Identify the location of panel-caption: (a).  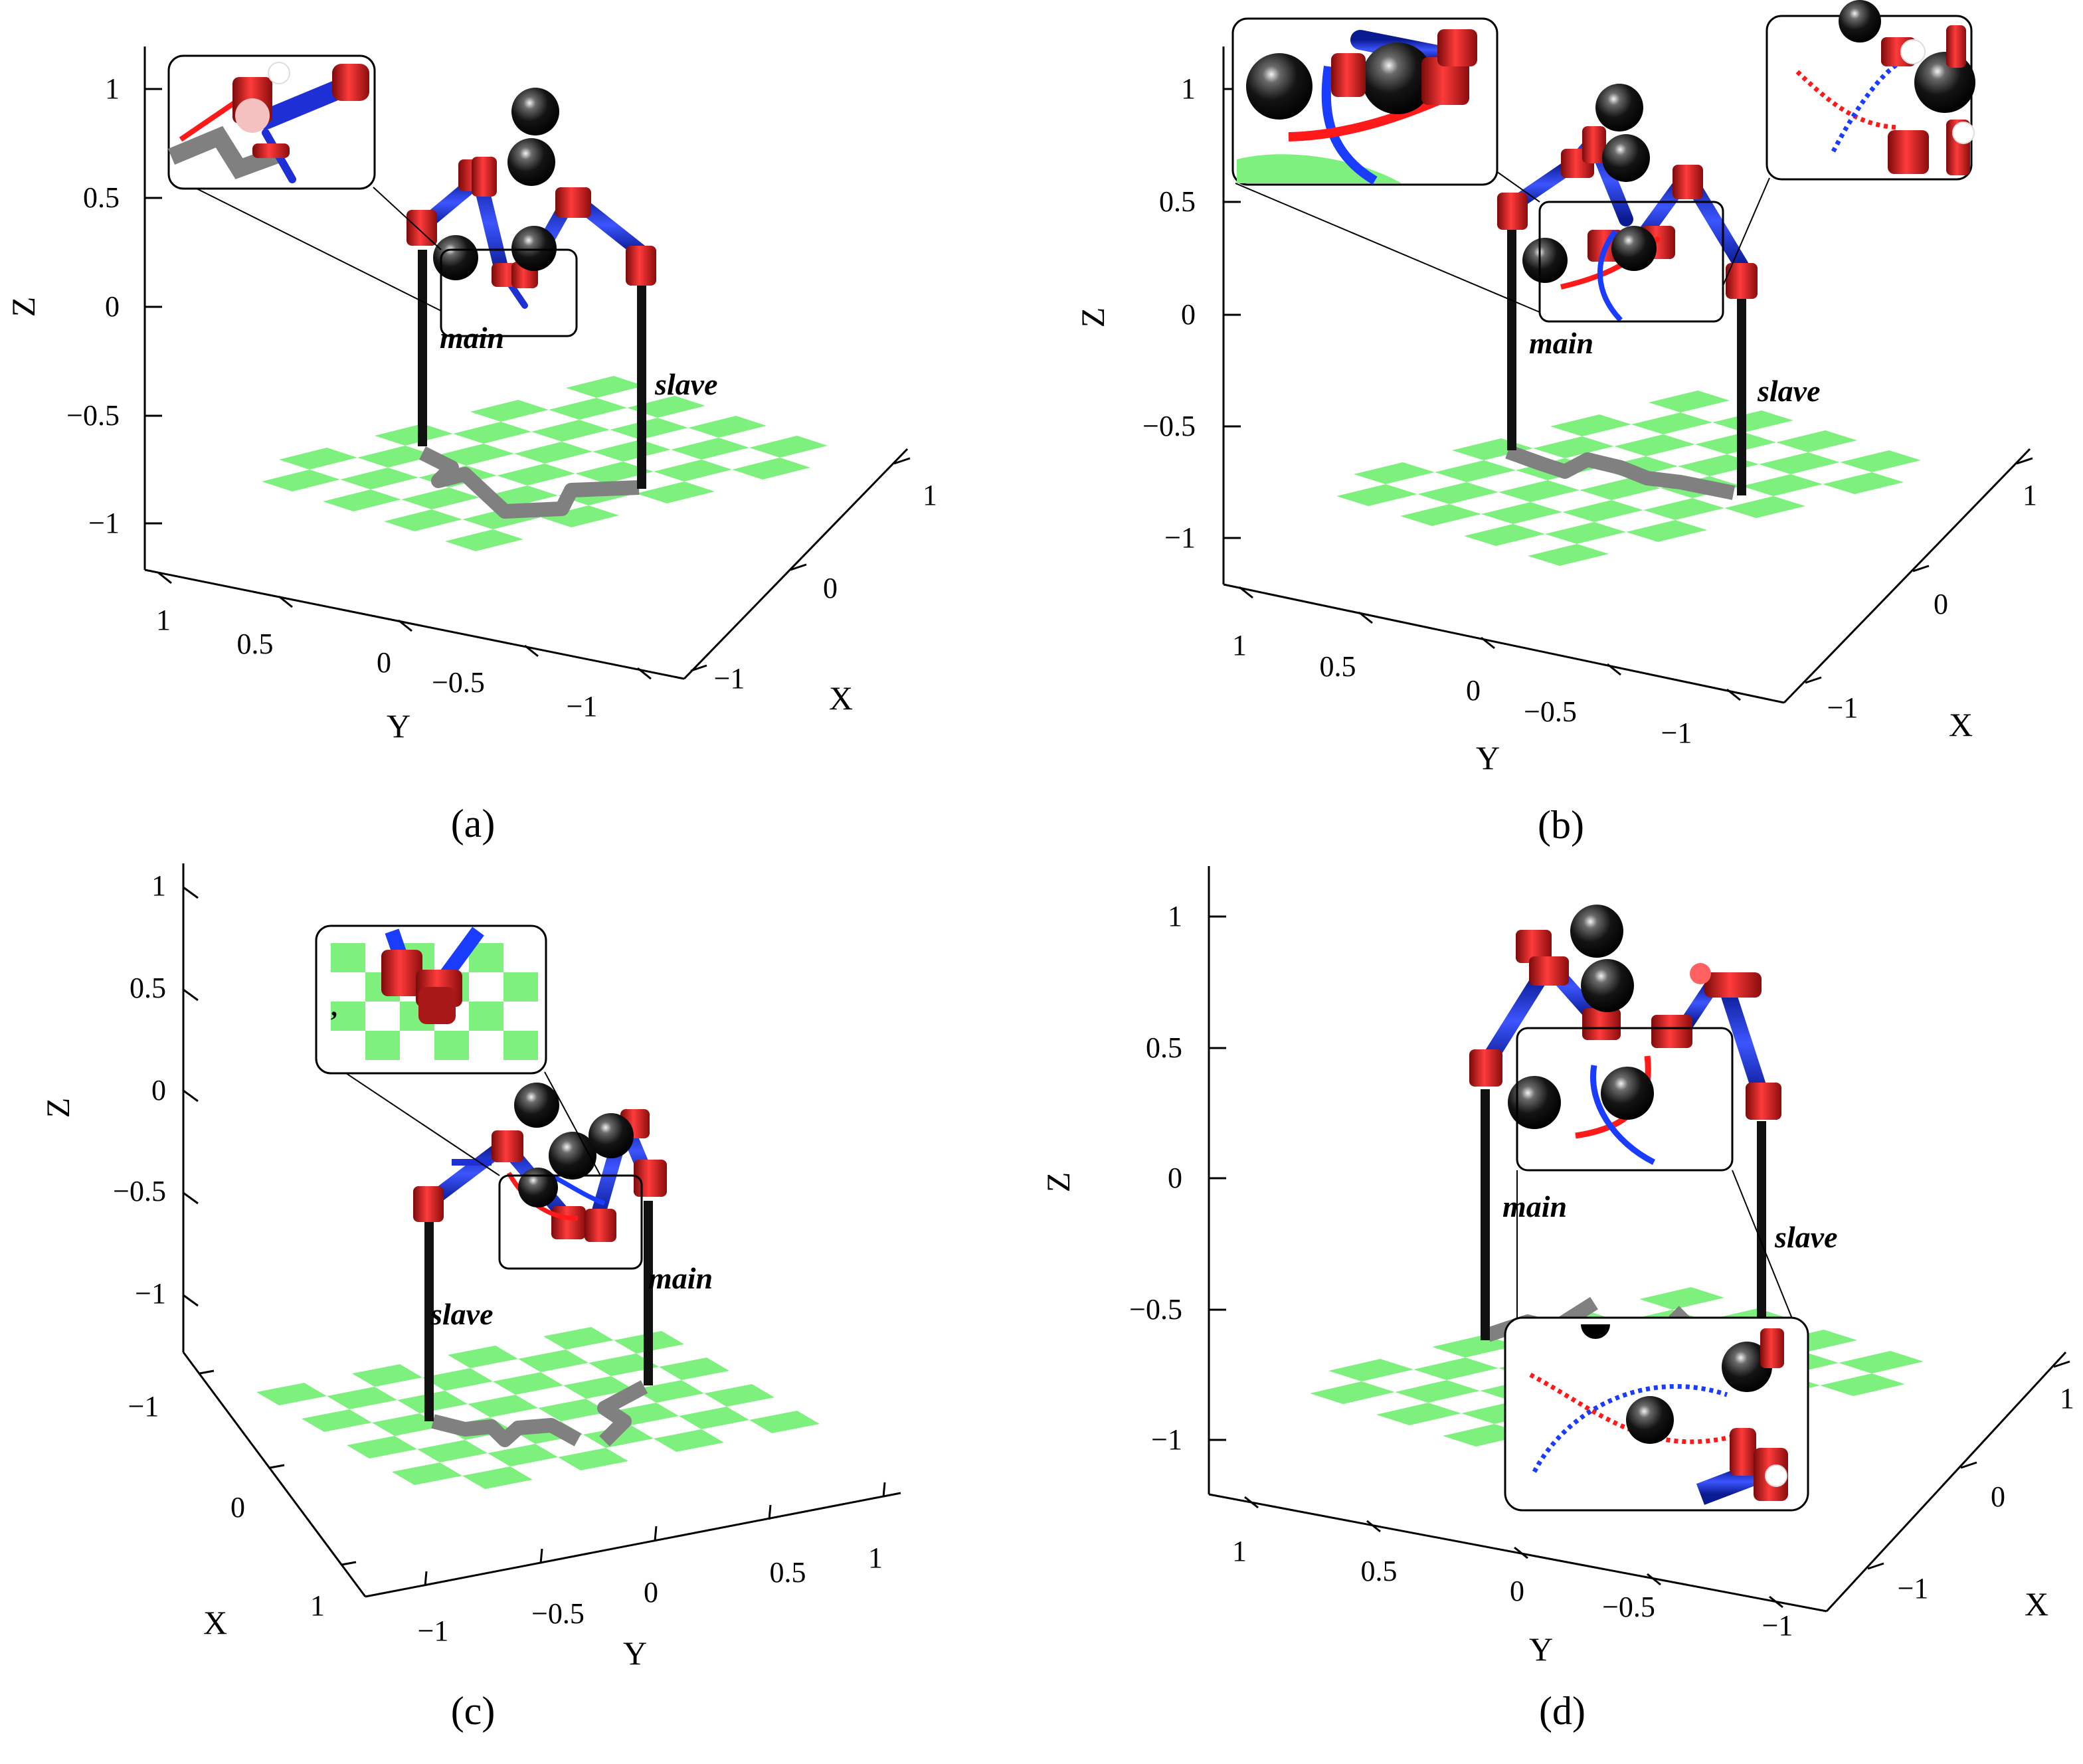
(473, 824).